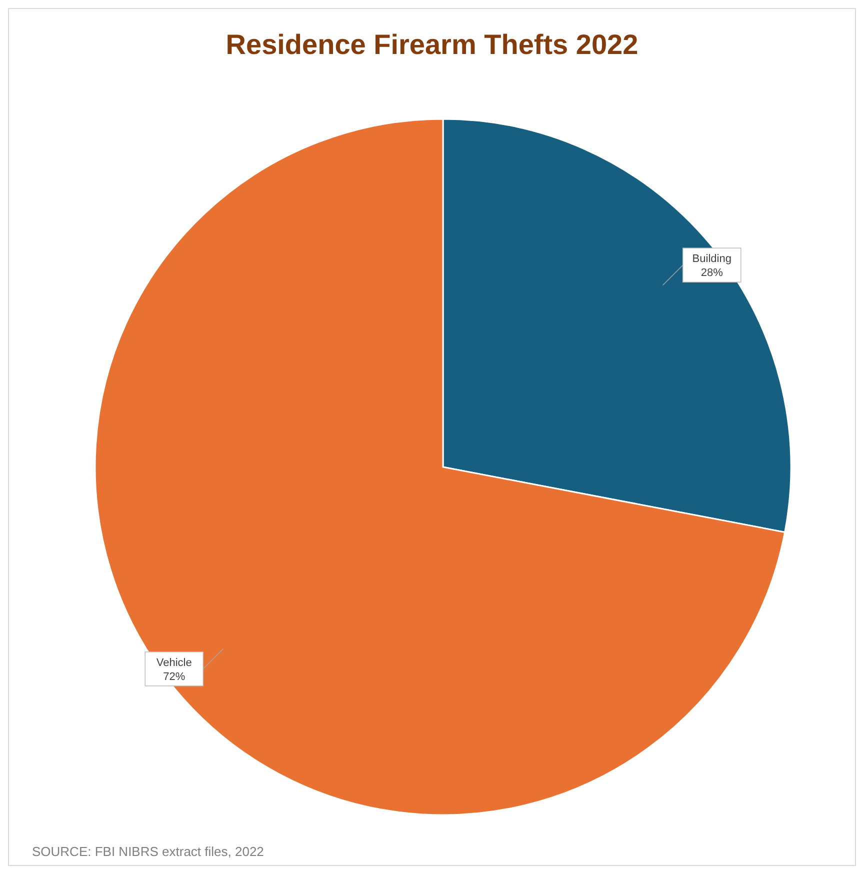  I want to click on chart-title: Residence Firearm Thefts 2022, so click(432, 44).